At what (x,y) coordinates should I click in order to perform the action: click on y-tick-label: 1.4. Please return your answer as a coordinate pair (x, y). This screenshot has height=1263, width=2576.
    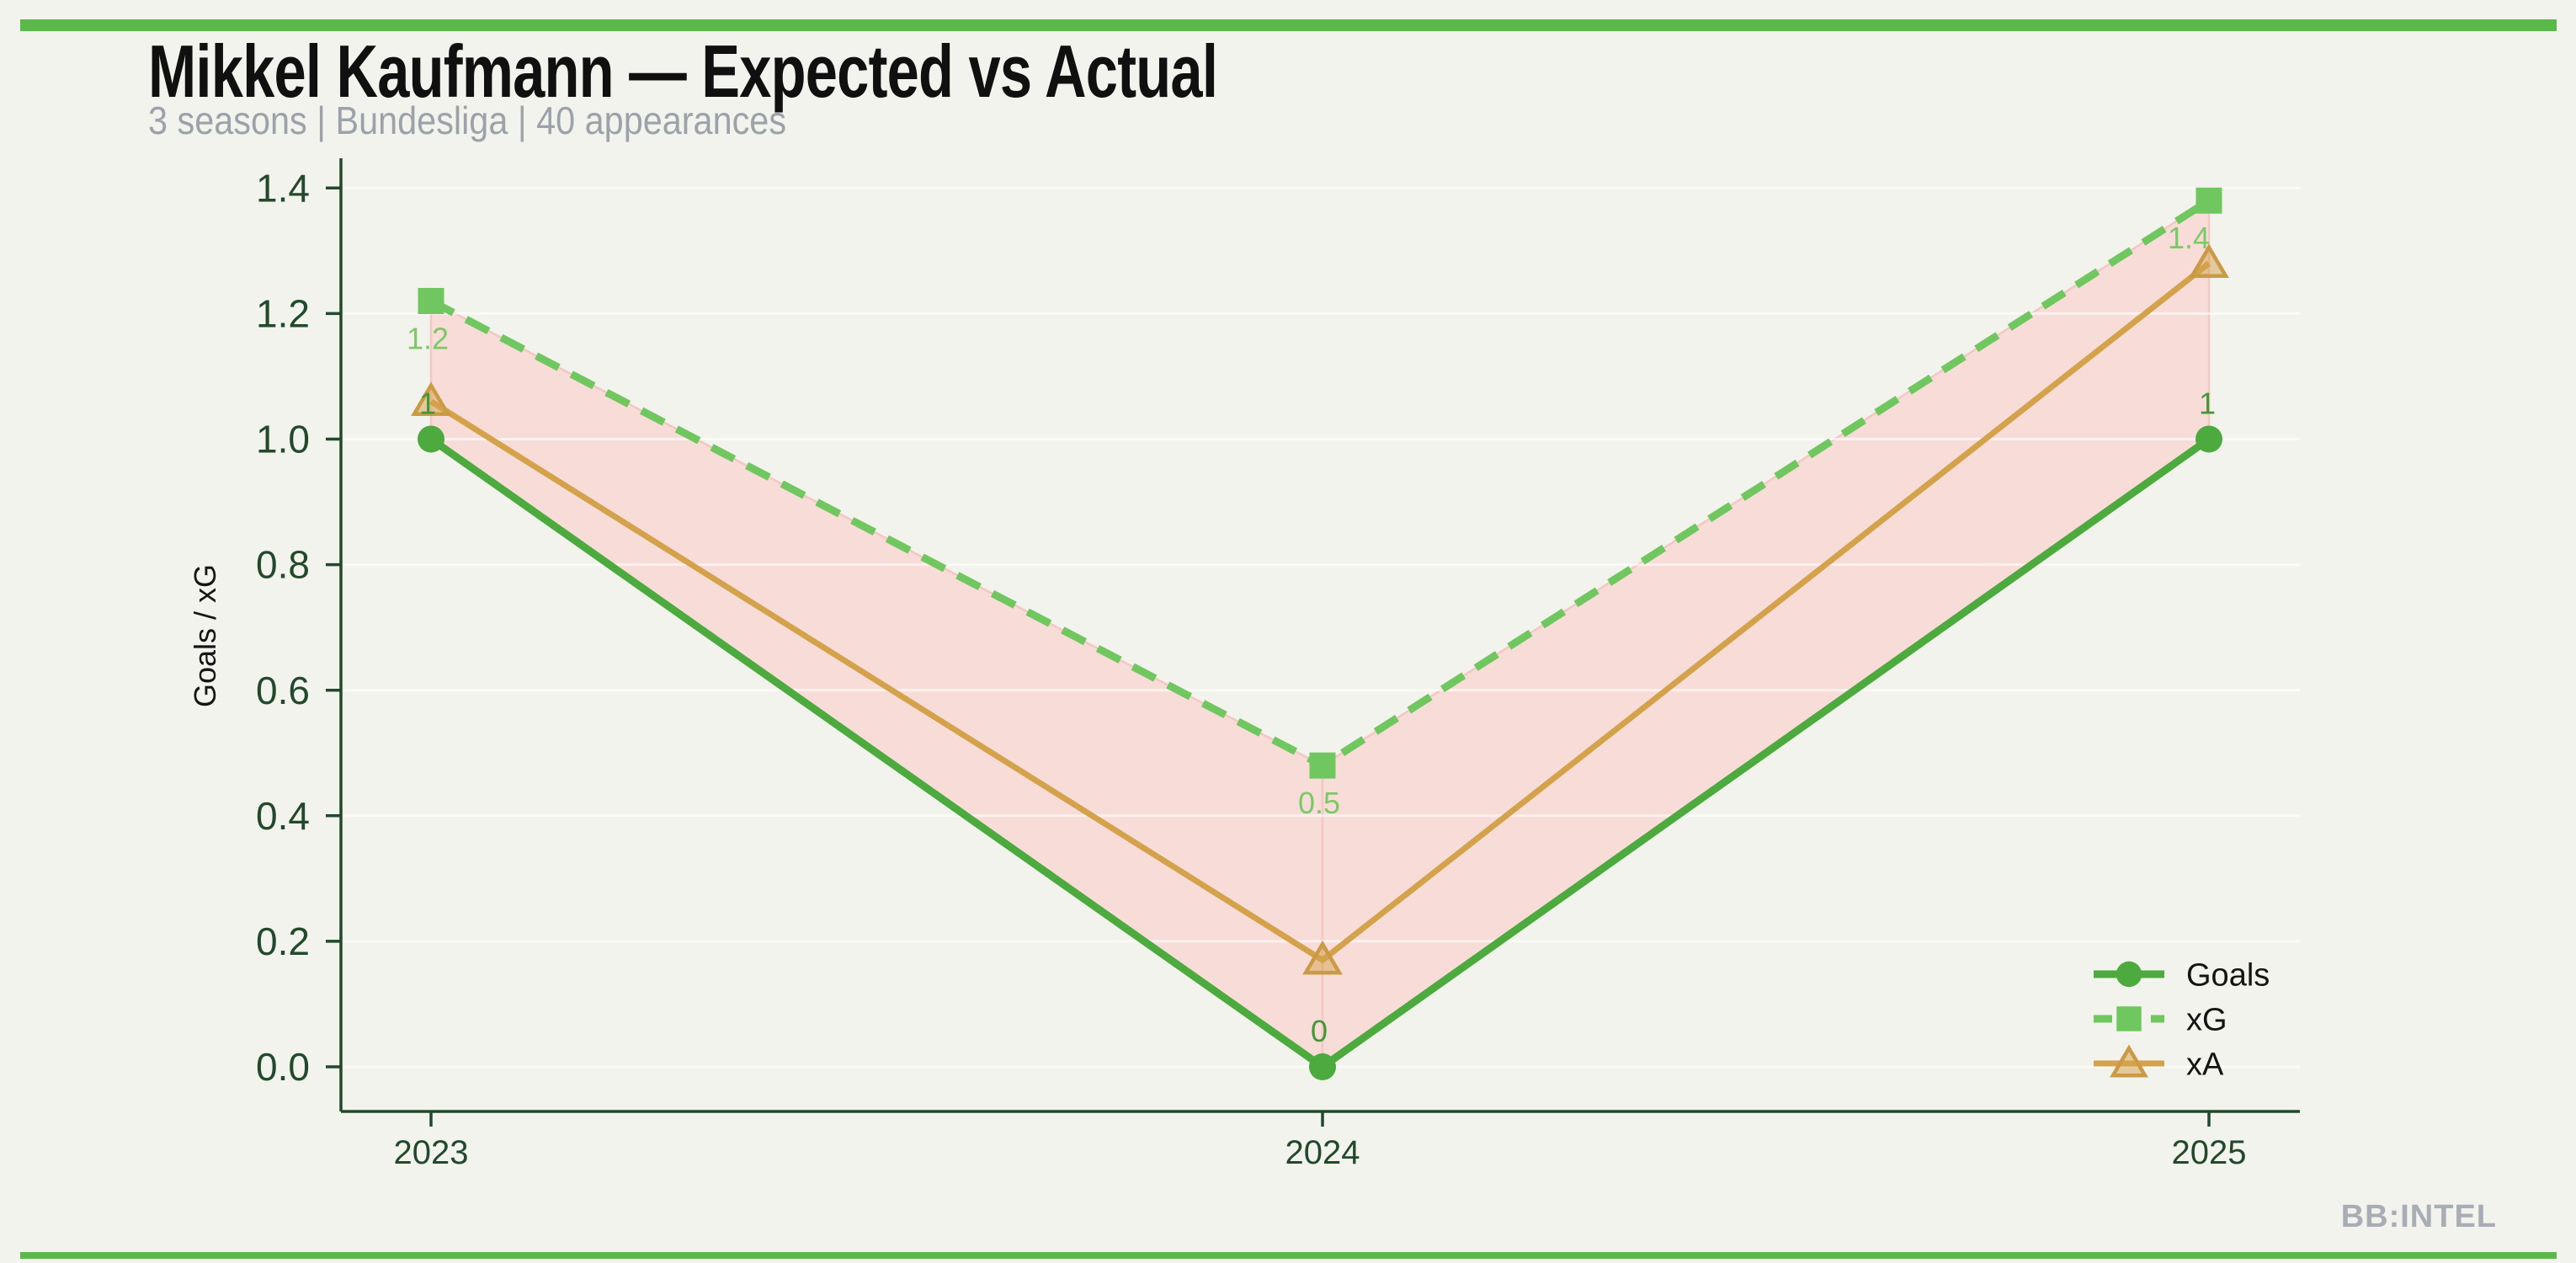
    Looking at the image, I should click on (283, 188).